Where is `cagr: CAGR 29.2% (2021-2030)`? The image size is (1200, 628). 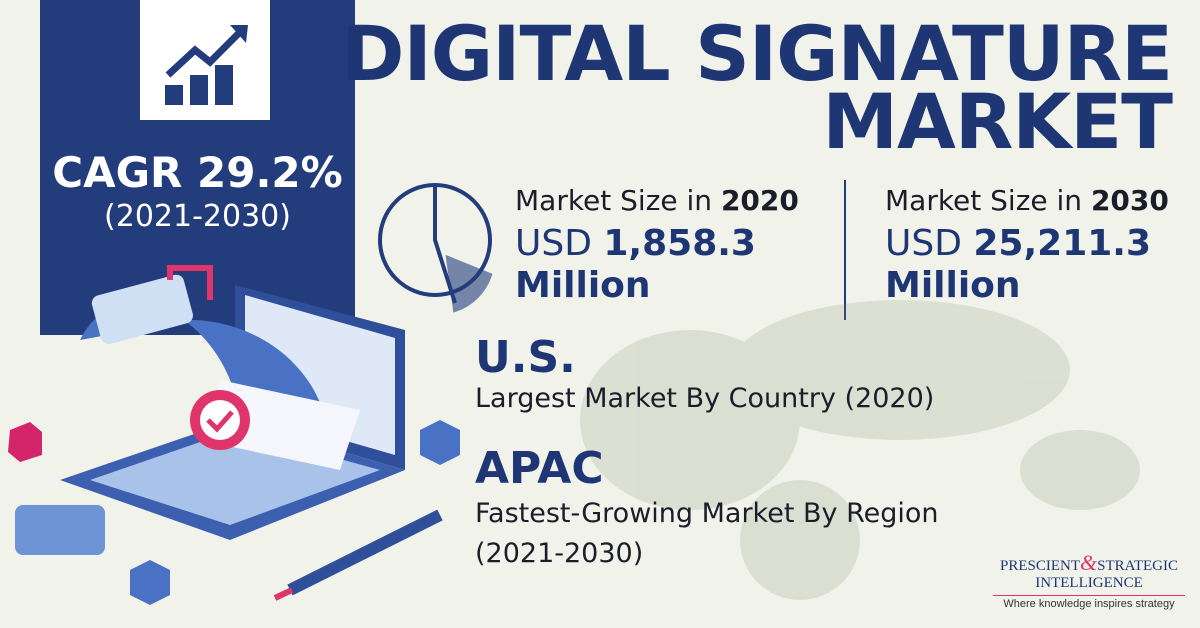
cagr: CAGR 29.2% (2021-2030) is located at coordinates (197, 191).